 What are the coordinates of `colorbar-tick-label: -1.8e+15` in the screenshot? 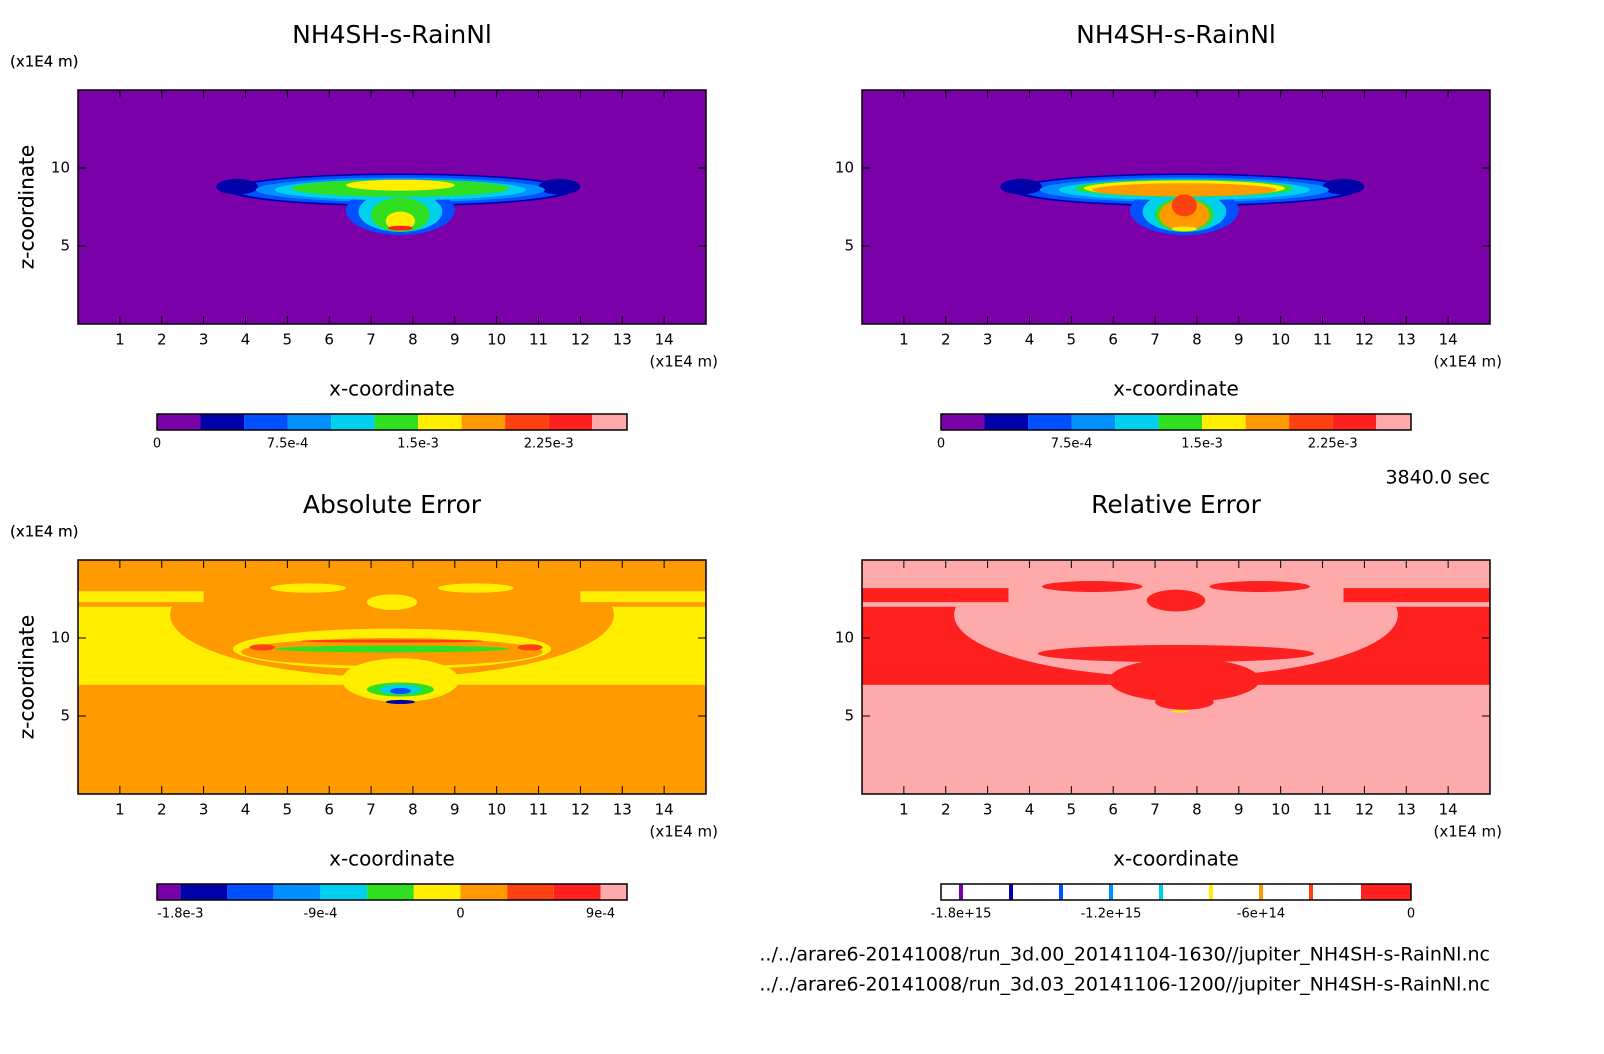 It's located at (961, 914).